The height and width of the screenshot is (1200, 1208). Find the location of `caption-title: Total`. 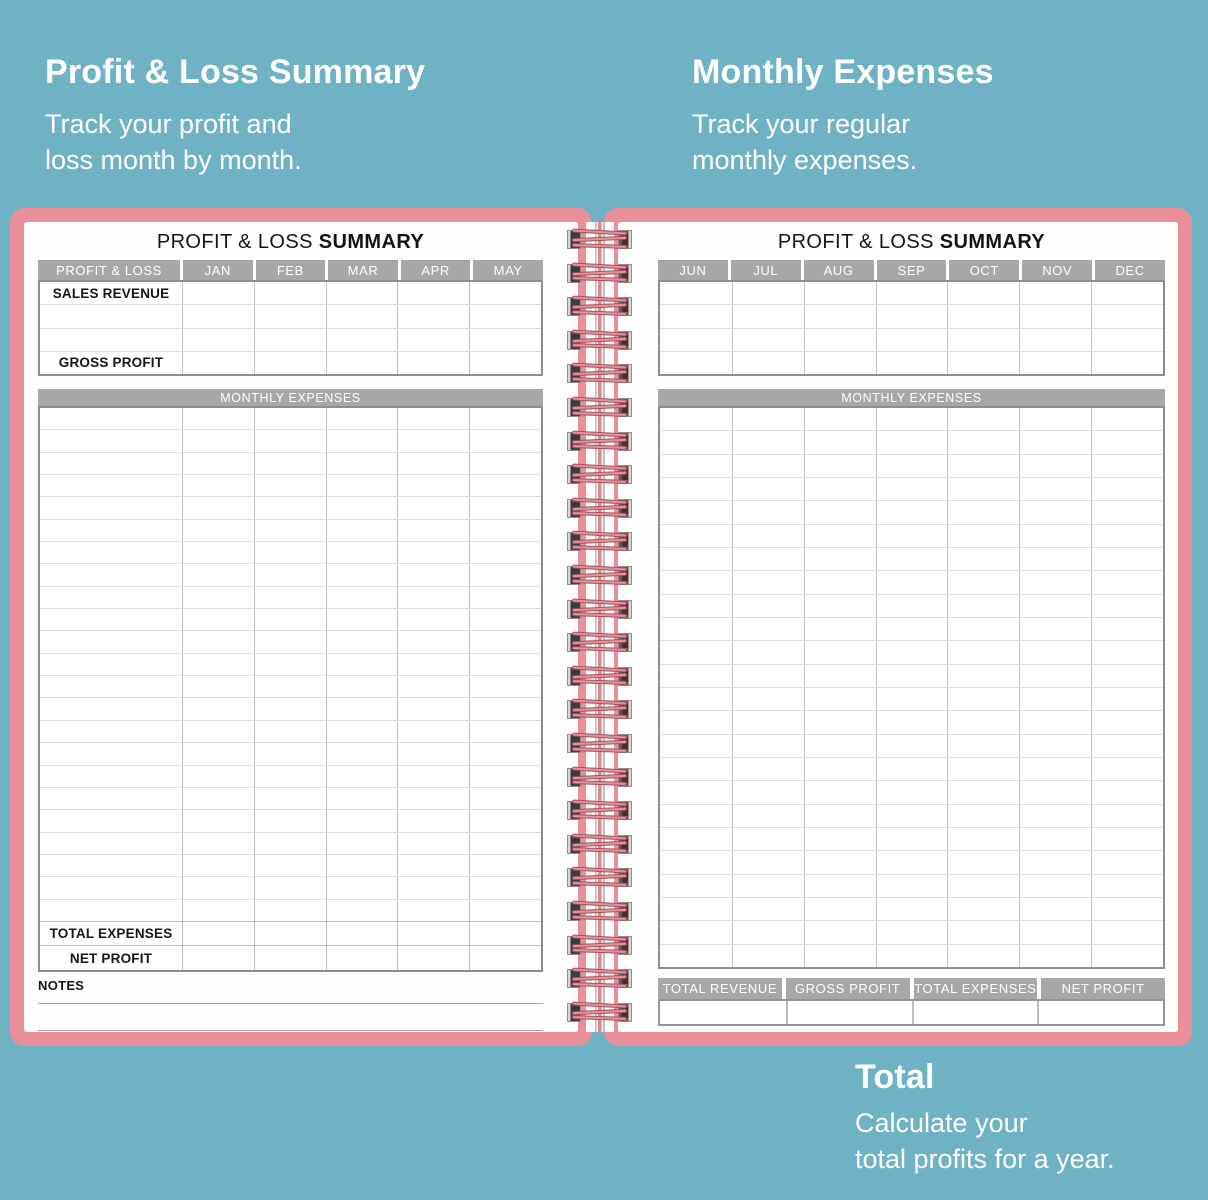

caption-title: Total is located at coordinates (895, 1077).